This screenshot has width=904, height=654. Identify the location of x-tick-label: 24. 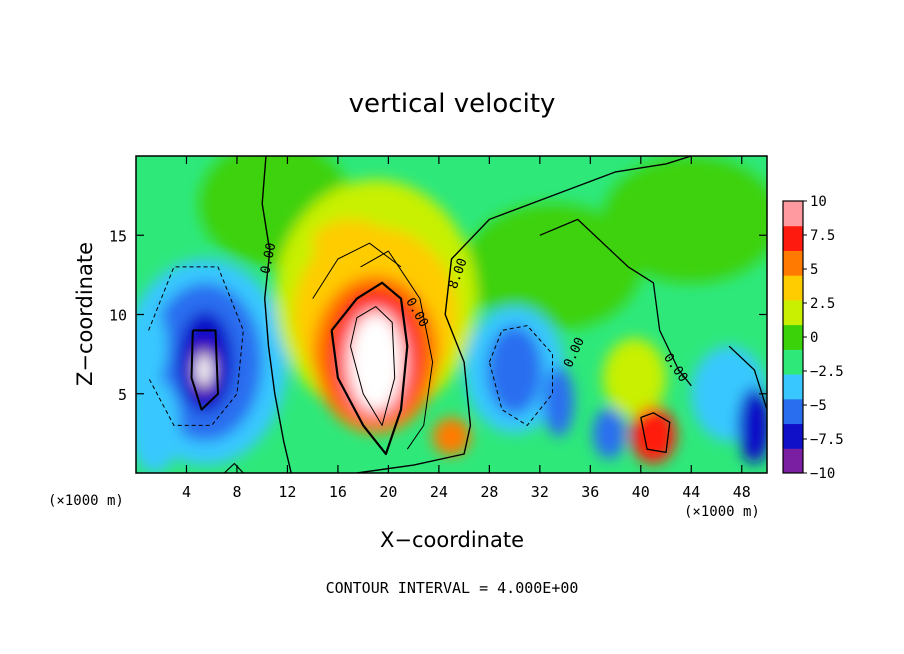
(439, 492).